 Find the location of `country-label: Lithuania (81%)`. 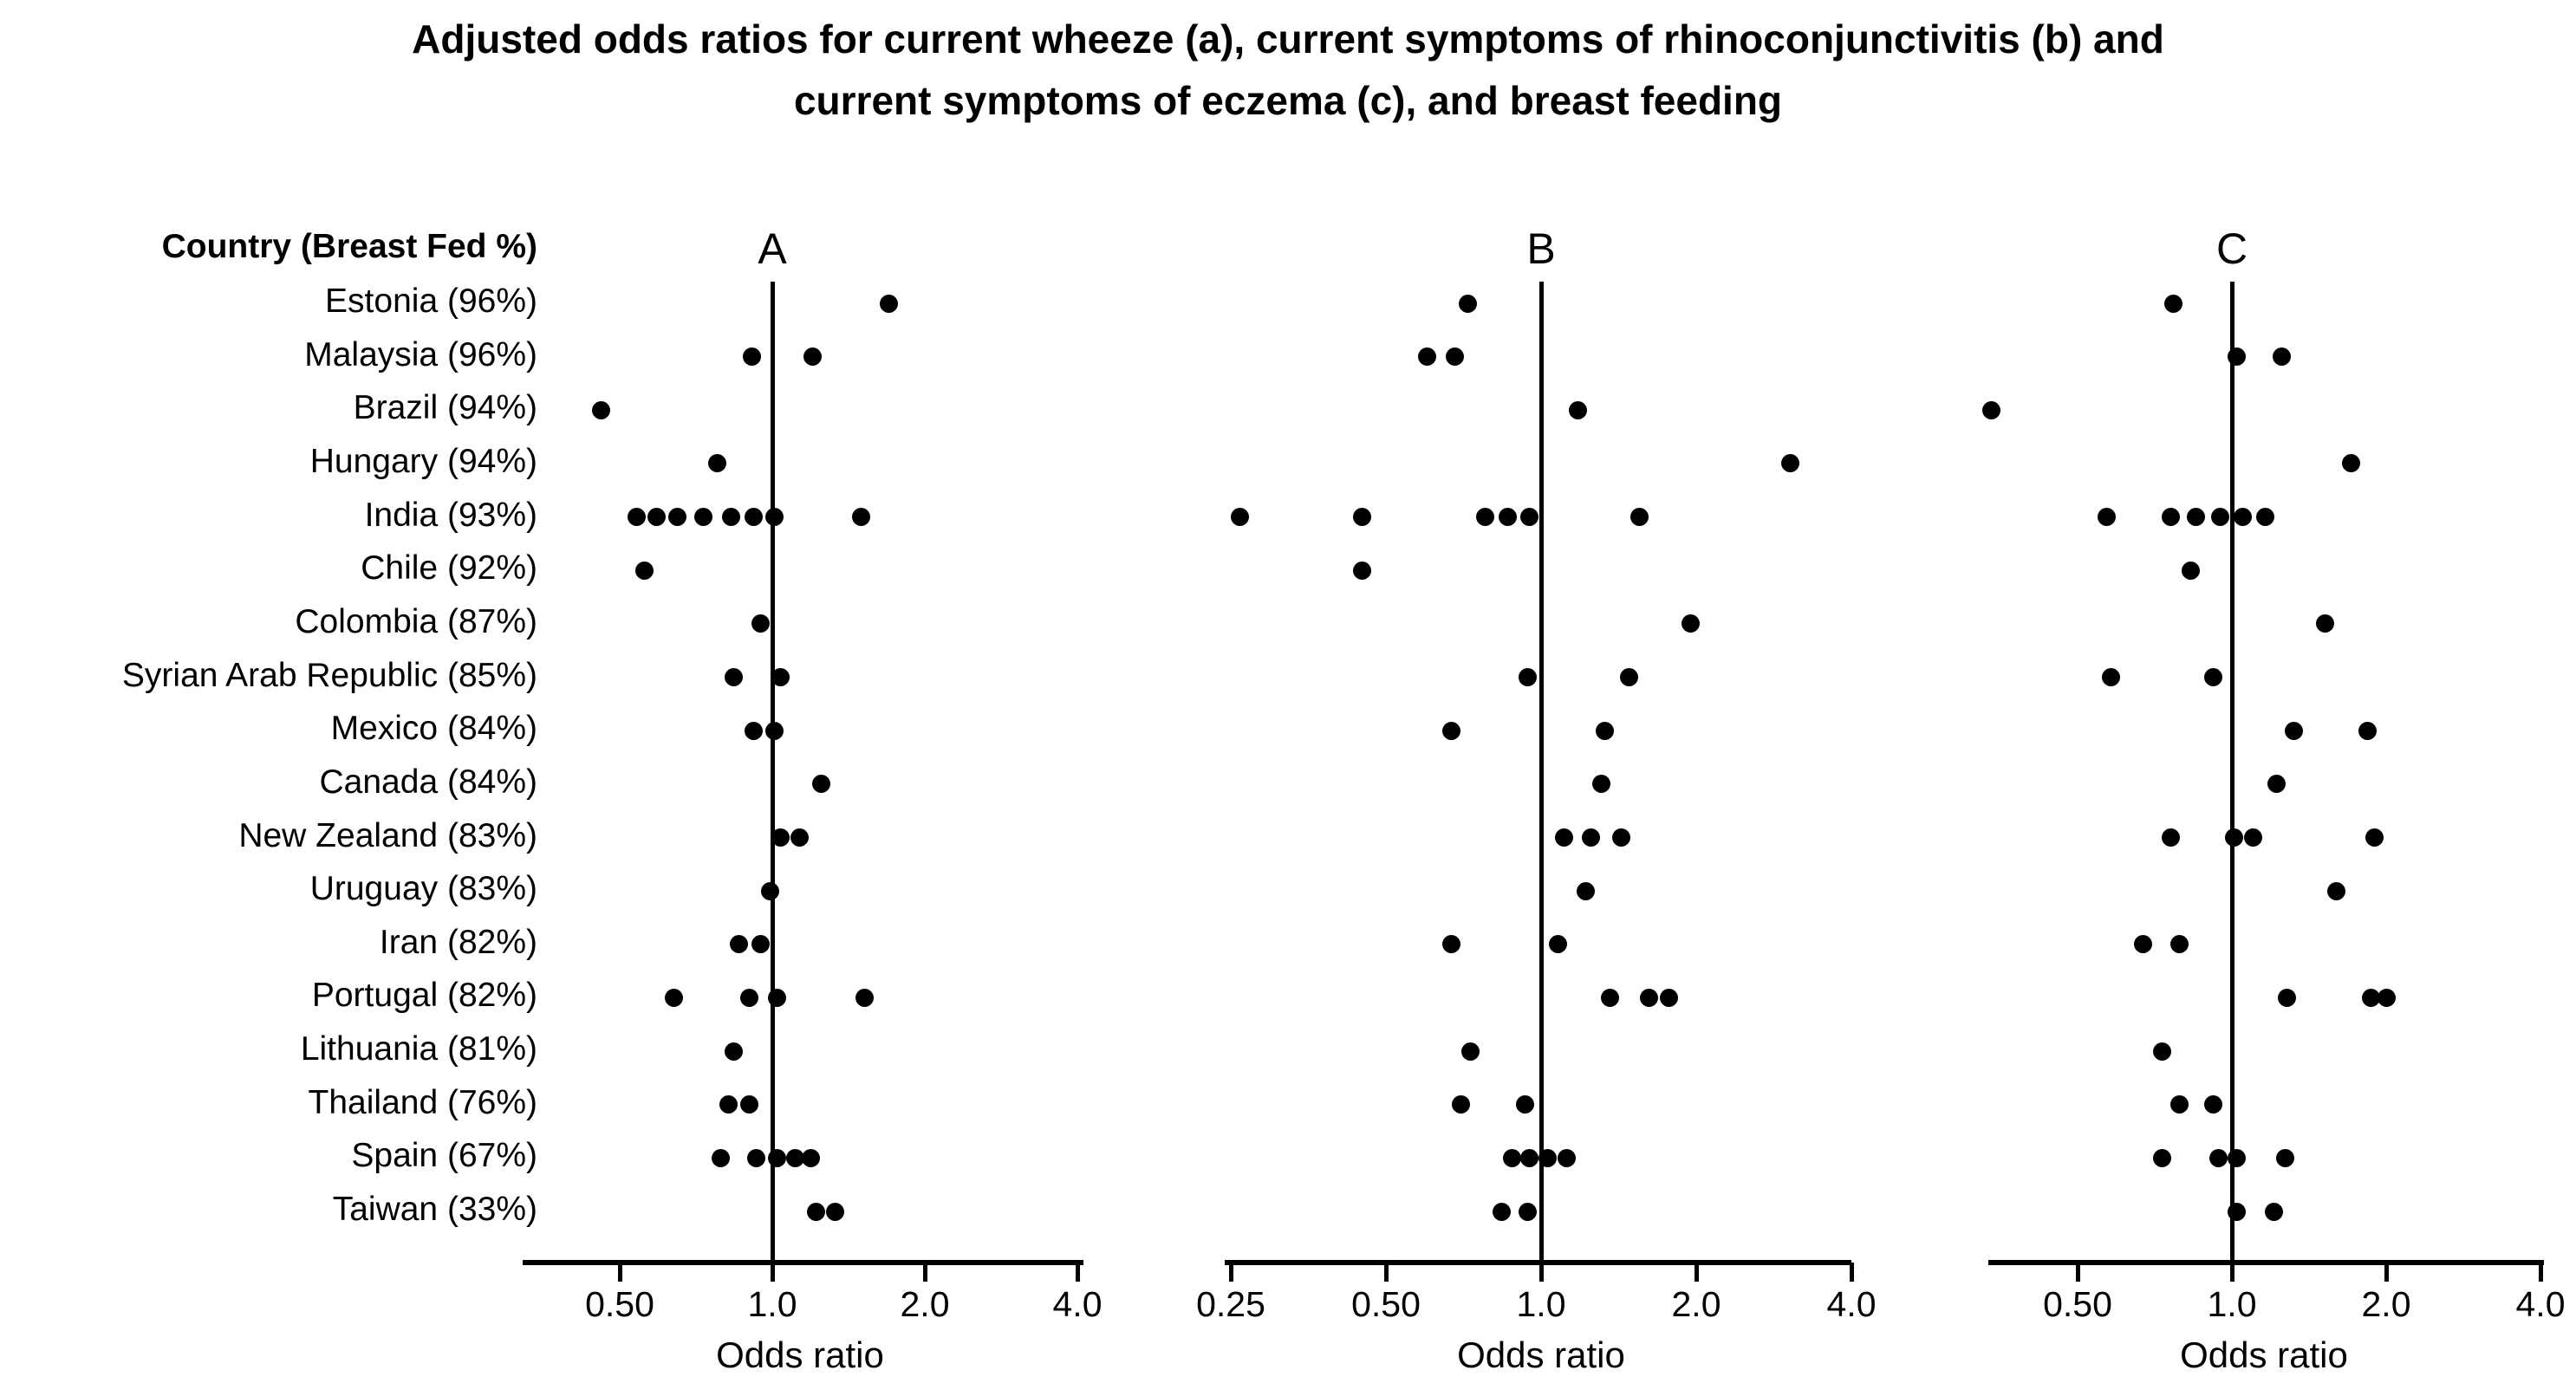

country-label: Lithuania (81%) is located at coordinates (418, 1049).